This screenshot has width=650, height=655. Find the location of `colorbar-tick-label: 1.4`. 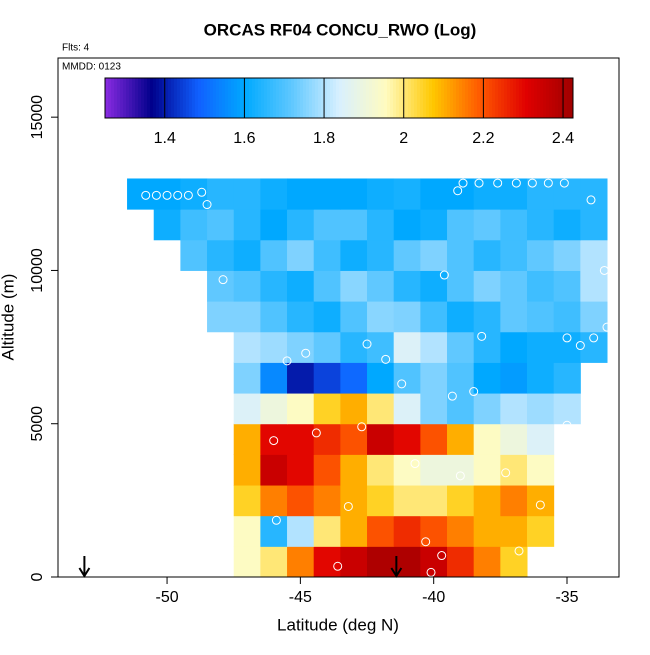

colorbar-tick-label: 1.4 is located at coordinates (165, 138).